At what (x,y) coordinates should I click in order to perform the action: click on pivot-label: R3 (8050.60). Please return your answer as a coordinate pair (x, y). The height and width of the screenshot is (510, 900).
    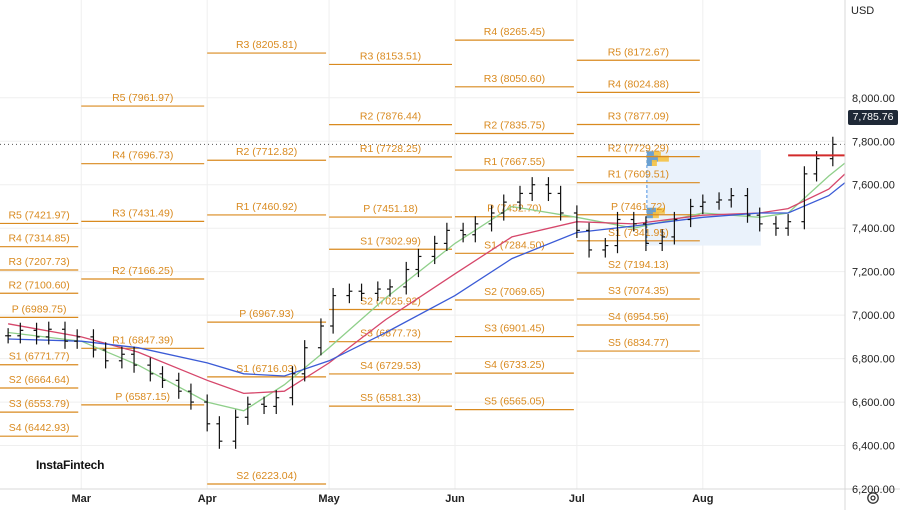
    Looking at the image, I should click on (514, 79).